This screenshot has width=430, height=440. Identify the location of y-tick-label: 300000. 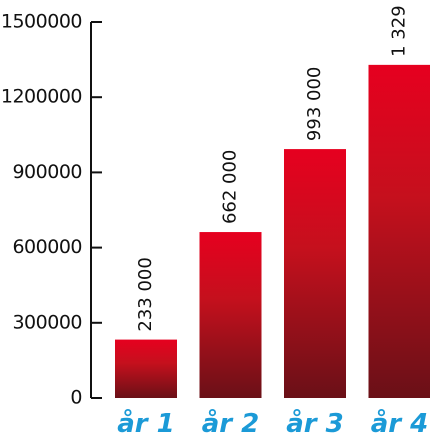
(47, 322).